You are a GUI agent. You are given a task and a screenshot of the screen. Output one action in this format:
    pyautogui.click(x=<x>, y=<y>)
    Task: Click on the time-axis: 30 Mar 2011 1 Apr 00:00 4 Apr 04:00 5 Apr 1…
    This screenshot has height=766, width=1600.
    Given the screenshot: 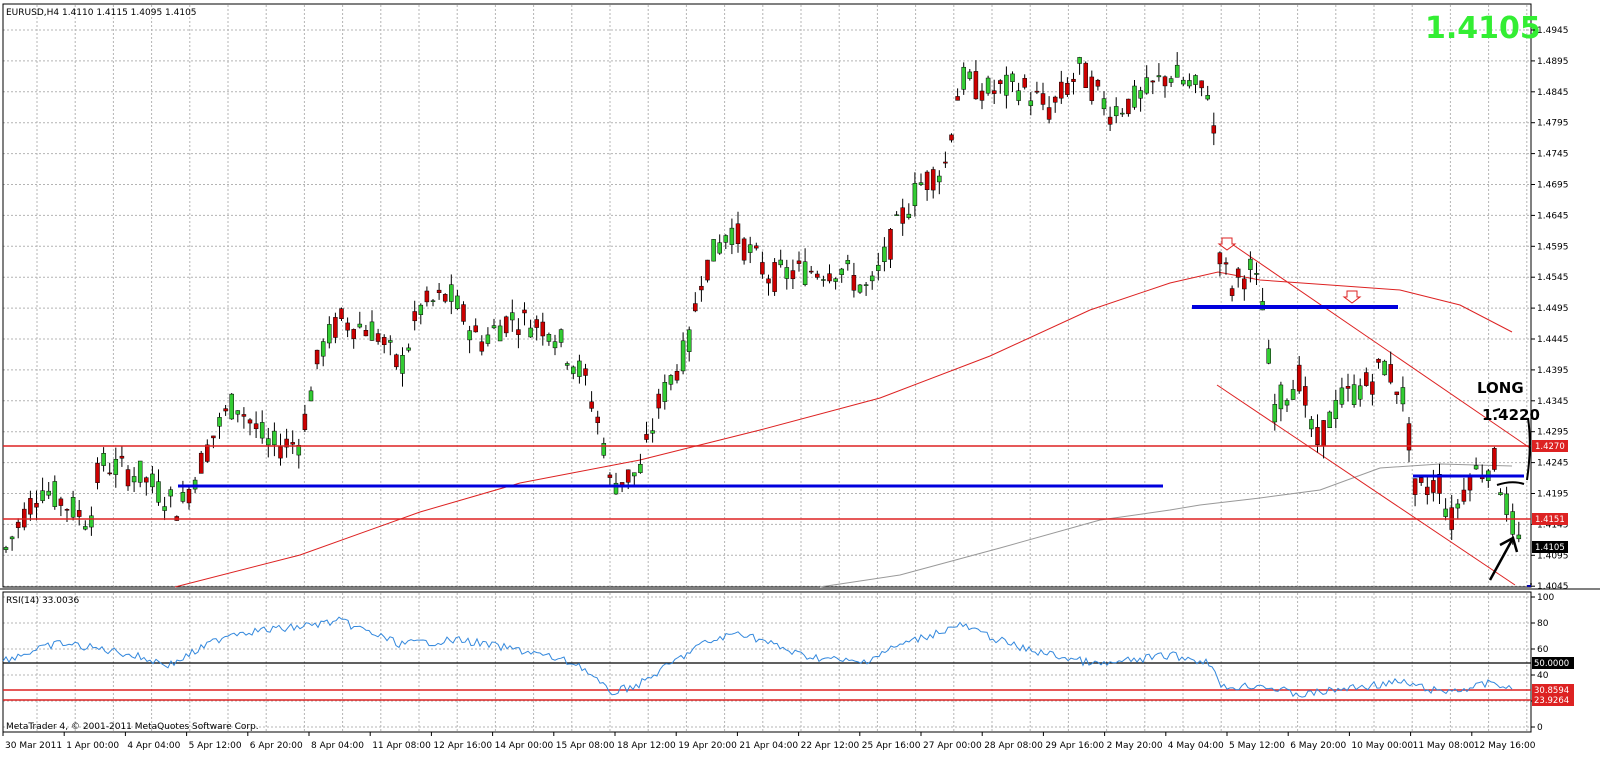 What is the action you would take?
    pyautogui.click(x=769, y=741)
    